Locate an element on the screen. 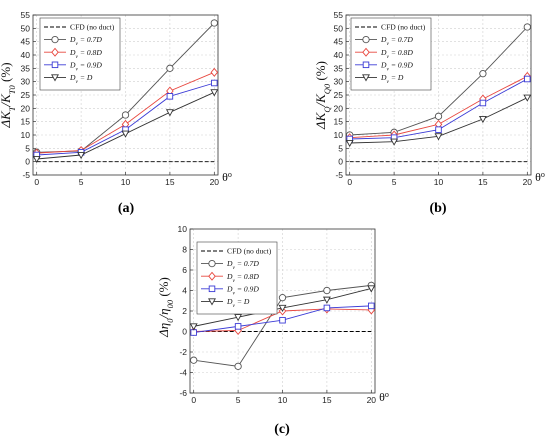 This screenshot has width=550, height=444. y-axis-label: ΔKT/KT0 (%) is located at coordinates (8, 95).